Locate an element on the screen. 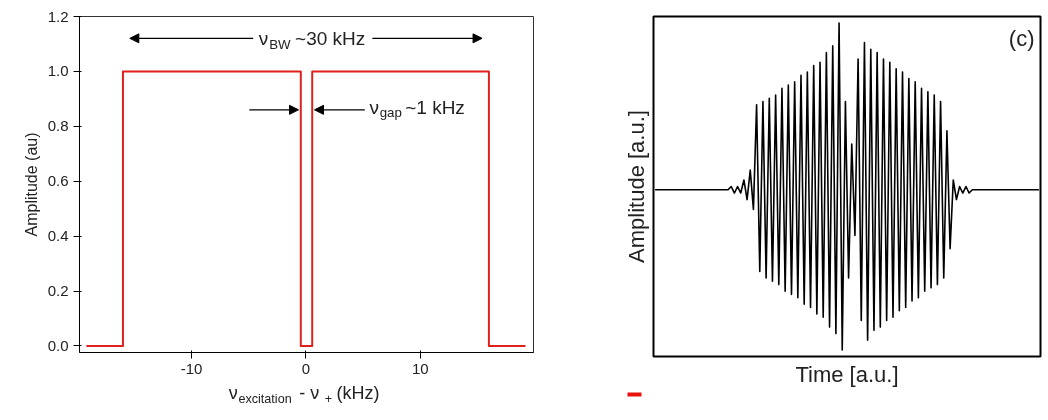  x-tick-label: 0 is located at coordinates (306, 368).